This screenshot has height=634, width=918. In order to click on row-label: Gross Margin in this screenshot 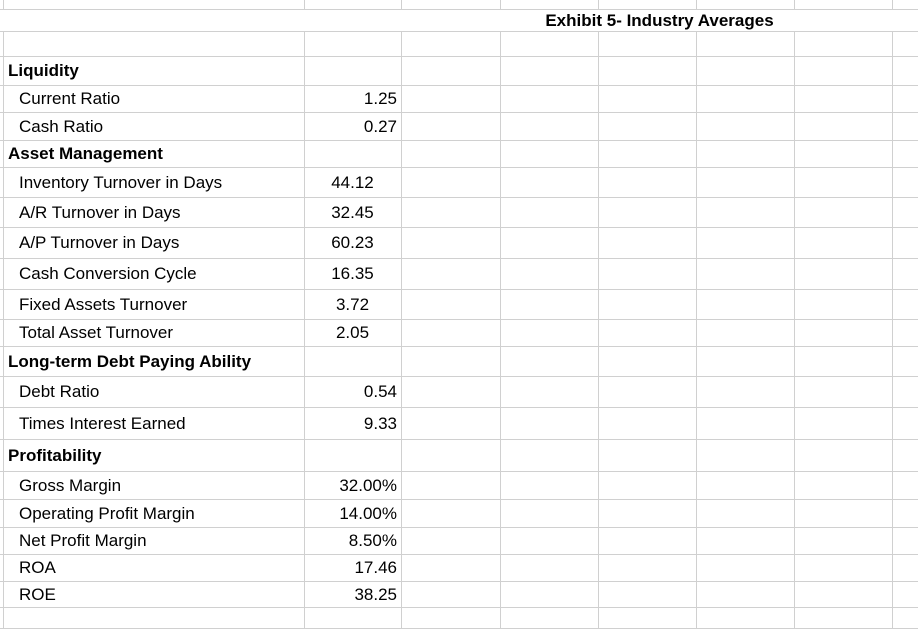, I will do `click(70, 485)`.